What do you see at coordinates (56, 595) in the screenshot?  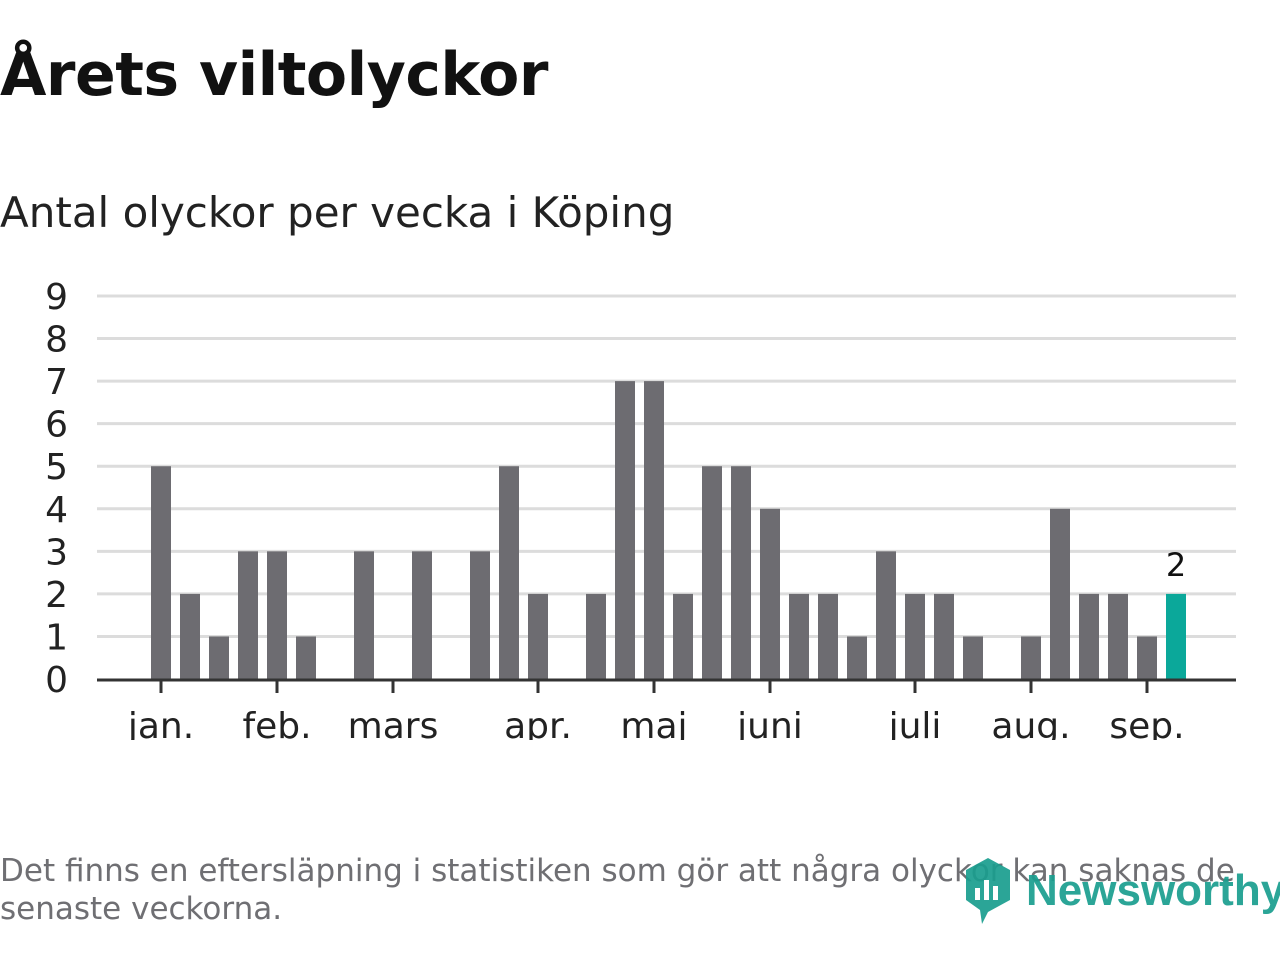 I see `y-tick-label: 2` at bounding box center [56, 595].